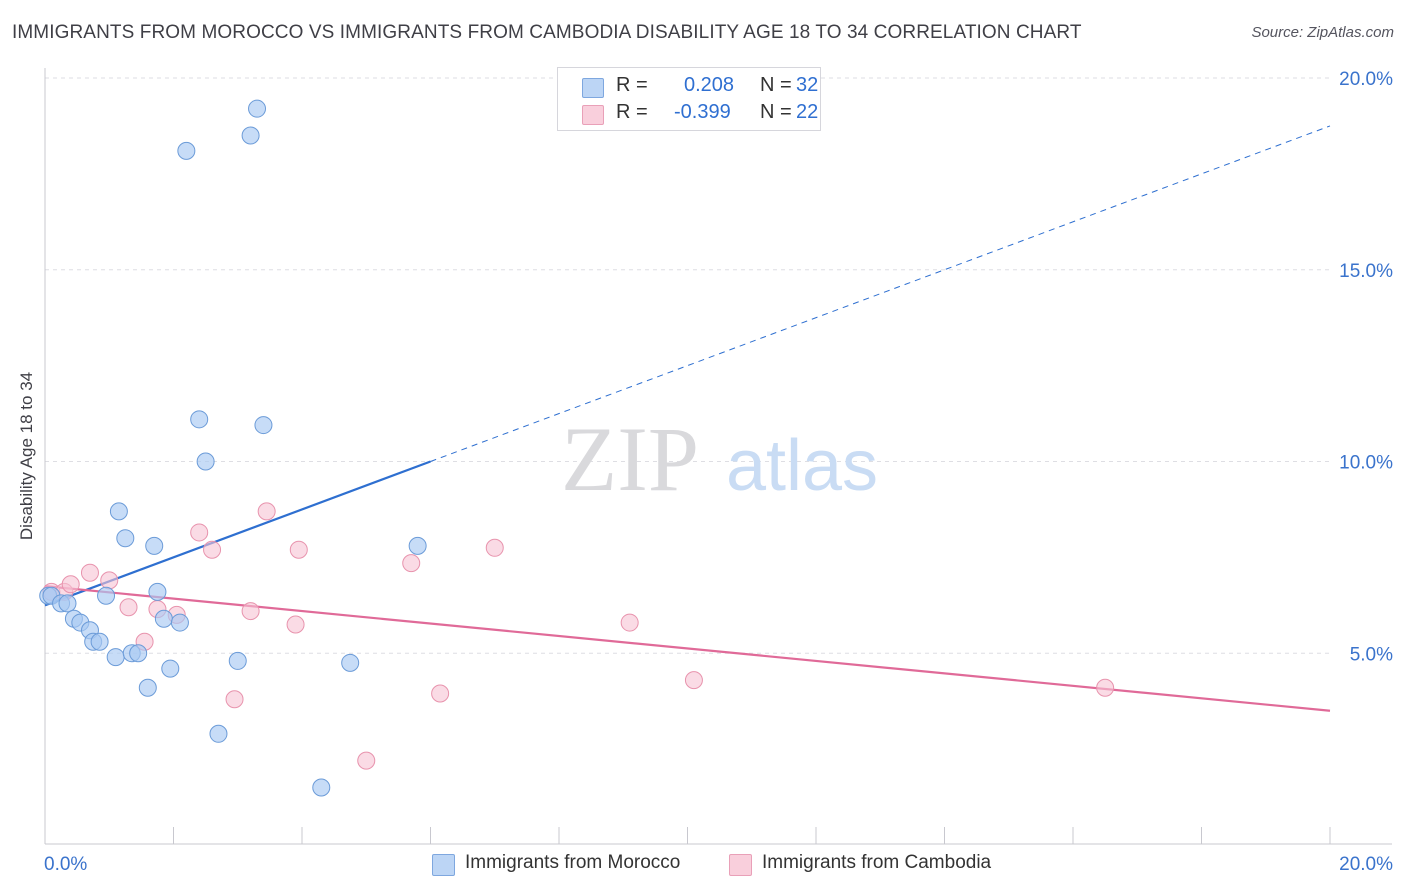  I want to click on trendline-cambodia, so click(687, 648).